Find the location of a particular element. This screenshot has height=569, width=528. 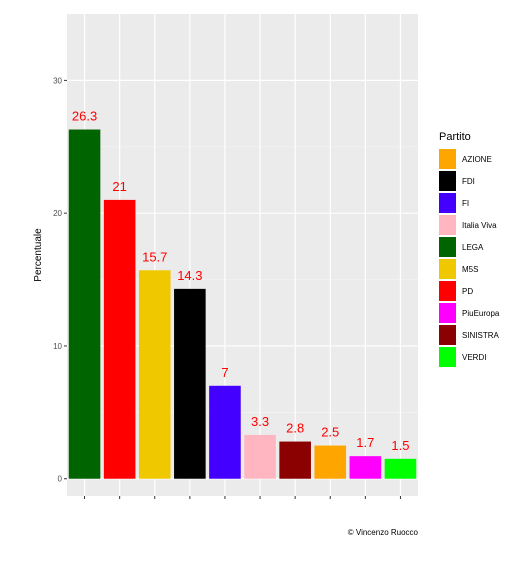

data-label: 1.7 is located at coordinates (365, 442).